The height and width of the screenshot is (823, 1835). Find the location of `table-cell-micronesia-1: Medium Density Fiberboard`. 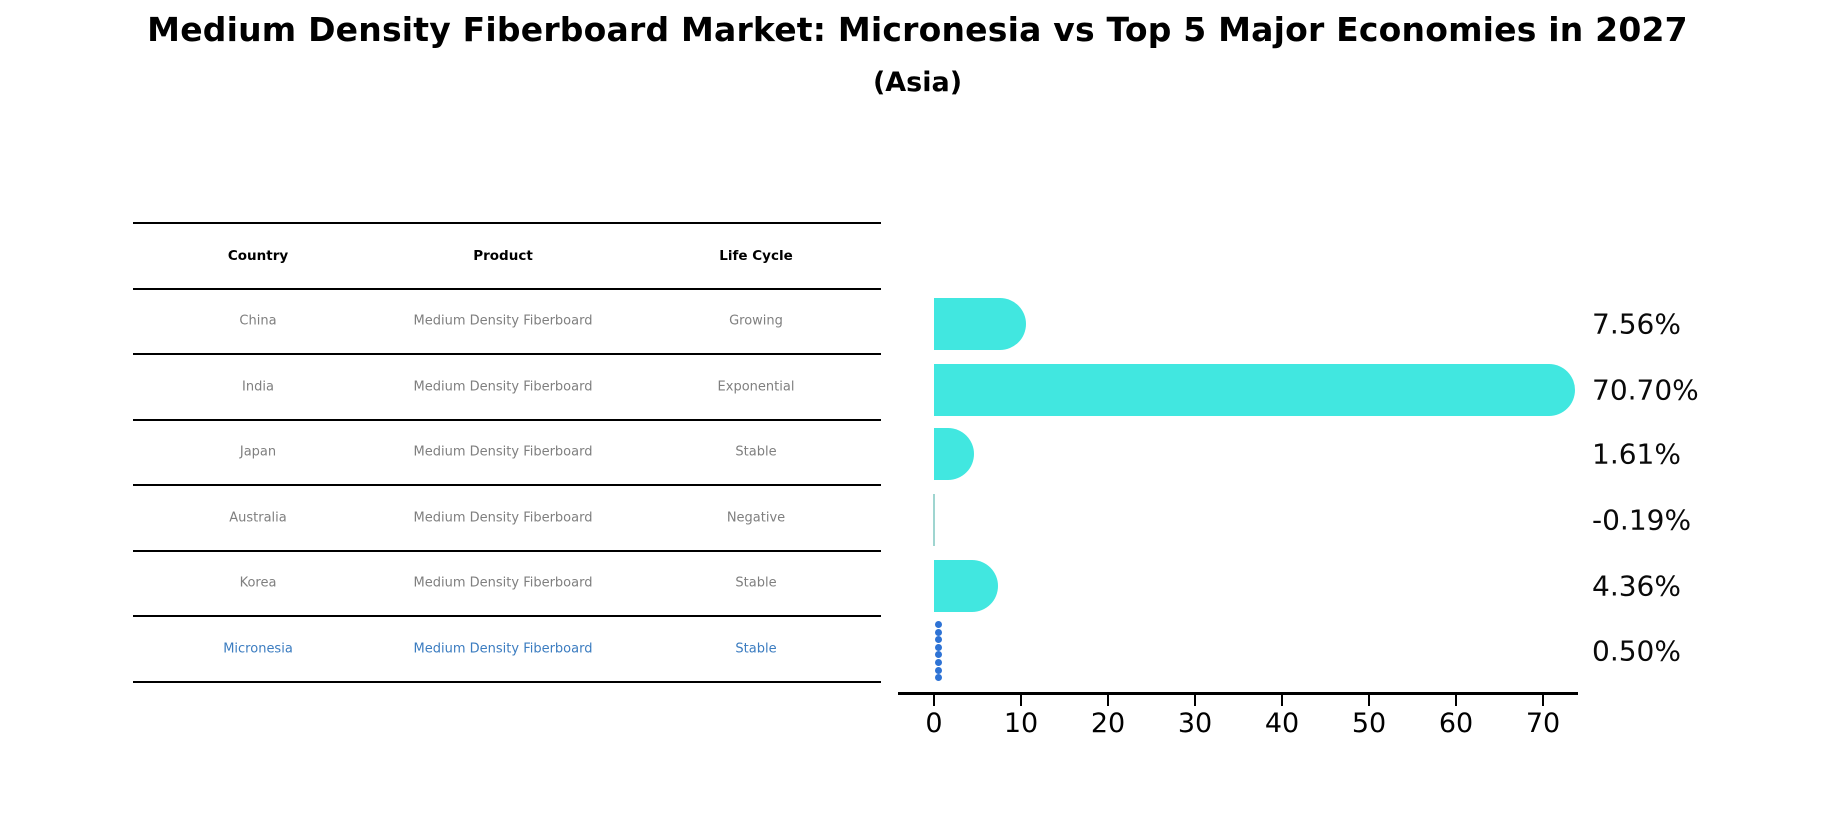

table-cell-micronesia-1: Medium Density Fiberboard is located at coordinates (503, 649).